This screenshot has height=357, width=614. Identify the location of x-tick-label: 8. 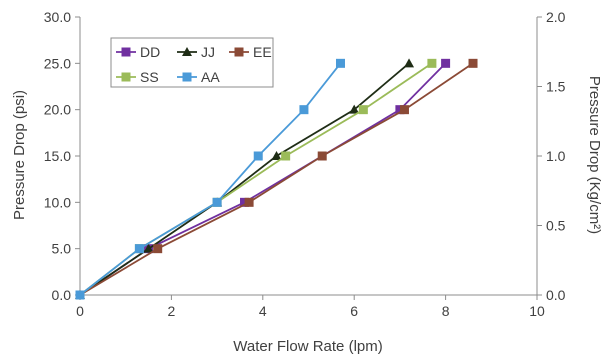
(446, 311).